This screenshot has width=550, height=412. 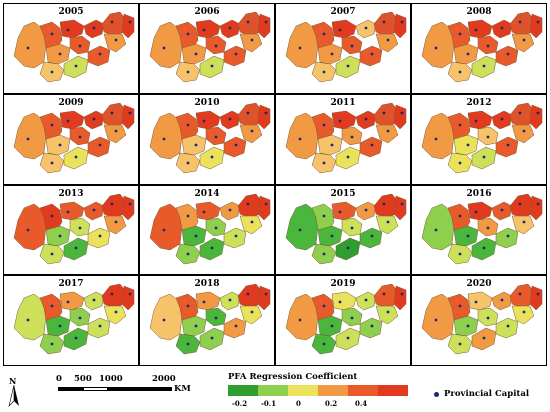 What do you see at coordinates (210, 228) in the screenshot?
I see `basin-map-2014` at bounding box center [210, 228].